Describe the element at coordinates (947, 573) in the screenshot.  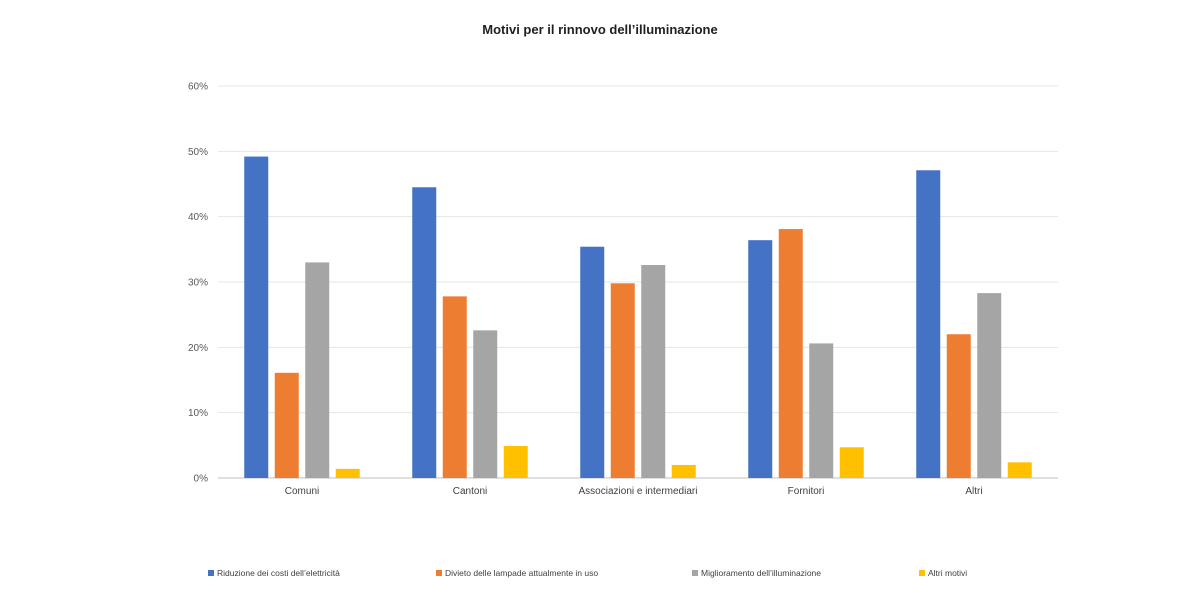
I see `legend-label: Altri motivi` at that location.